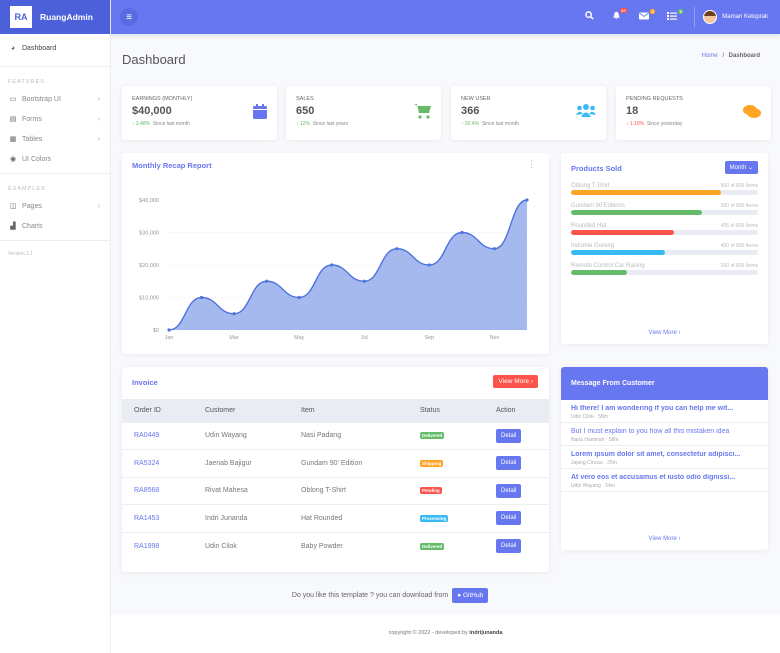 This screenshot has height=653, width=780. I want to click on item-cell: Oblong T-Shirt, so click(348, 490).